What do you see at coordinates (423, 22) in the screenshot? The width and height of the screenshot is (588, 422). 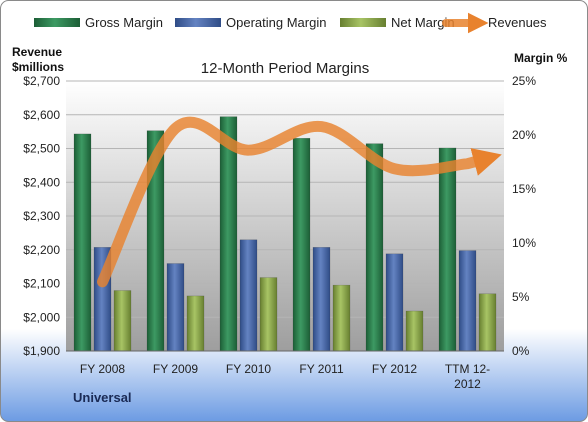 I see `legend-net-margin-text: Net Margin` at bounding box center [423, 22].